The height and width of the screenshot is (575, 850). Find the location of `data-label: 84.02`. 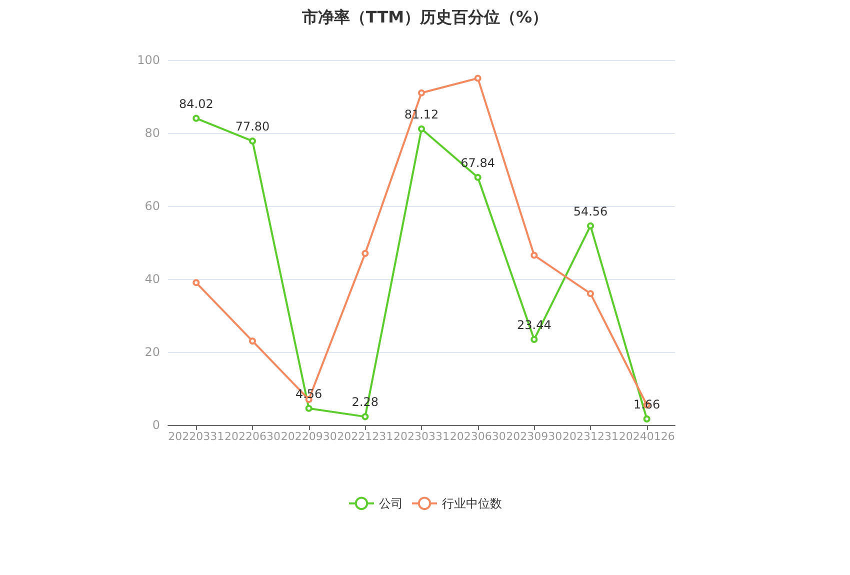

data-label: 84.02 is located at coordinates (196, 103).